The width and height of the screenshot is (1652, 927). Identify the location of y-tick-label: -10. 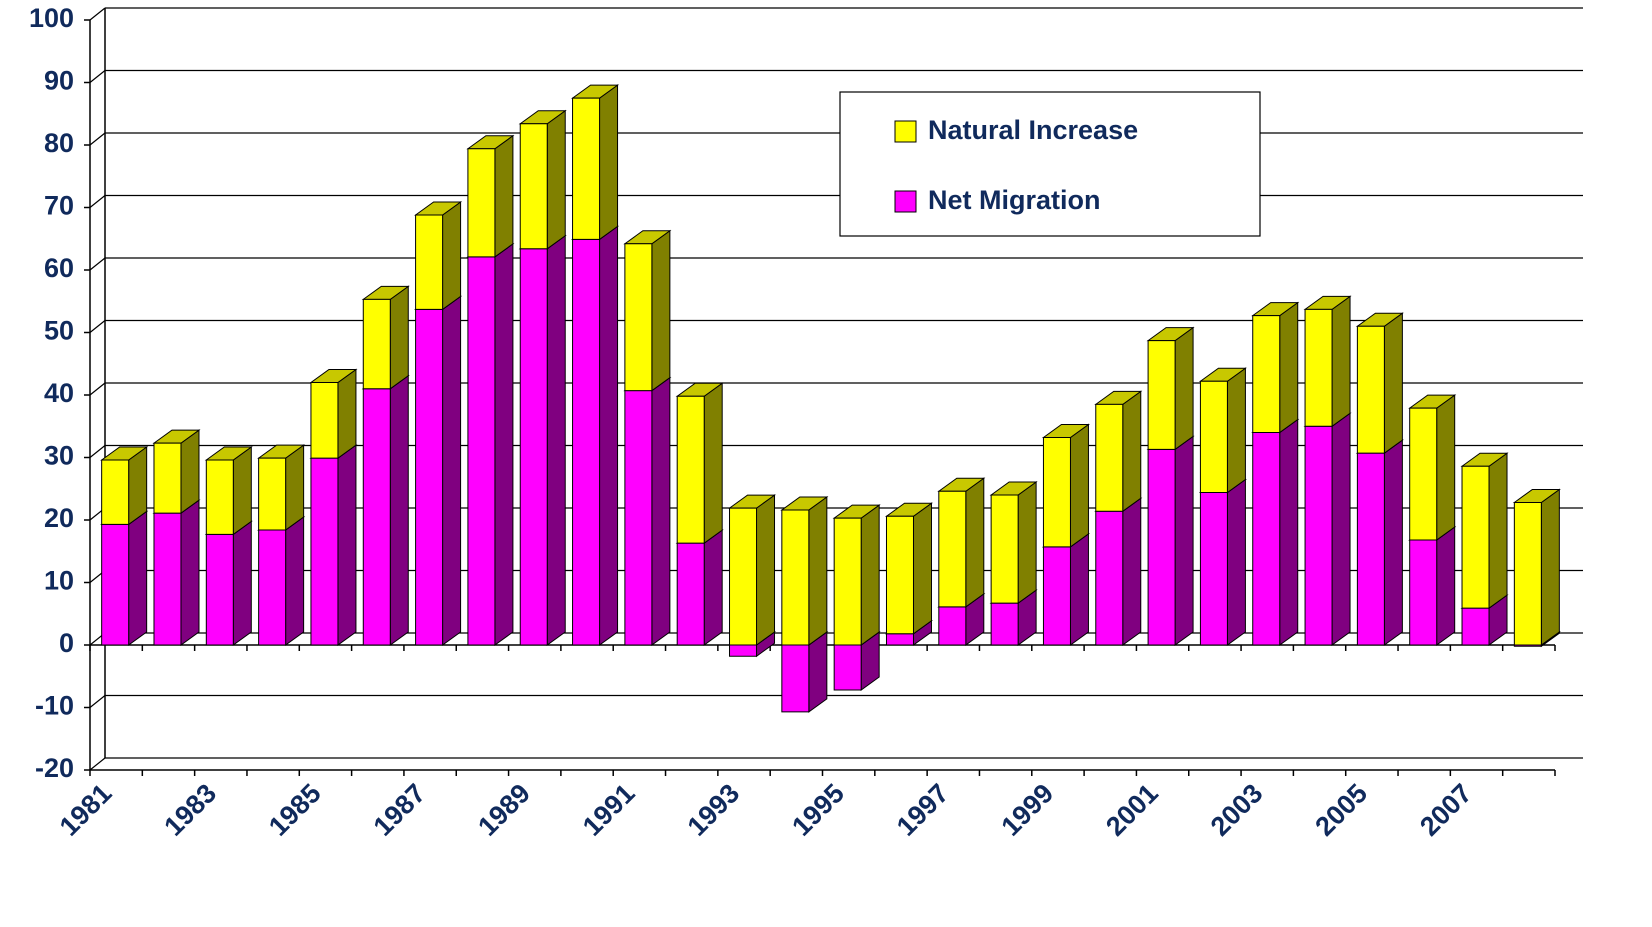
(54, 706).